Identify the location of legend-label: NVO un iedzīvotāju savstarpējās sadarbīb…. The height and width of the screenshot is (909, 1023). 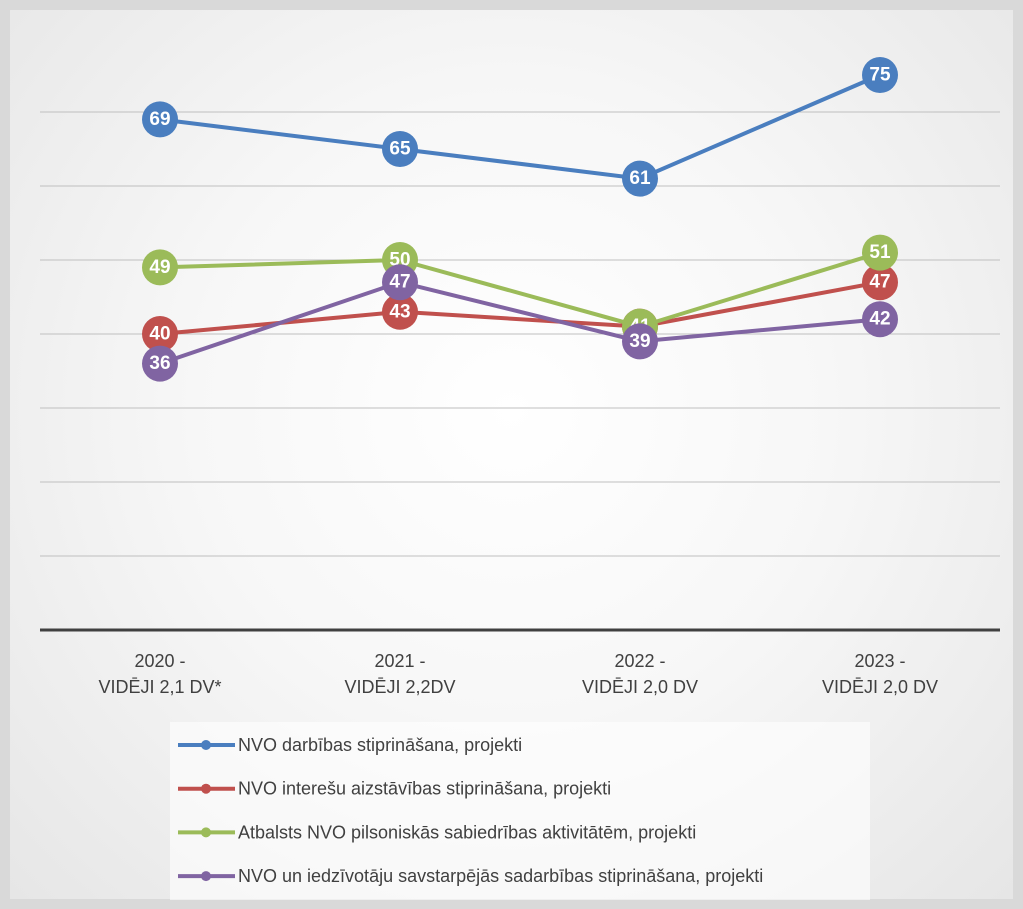
(500, 876).